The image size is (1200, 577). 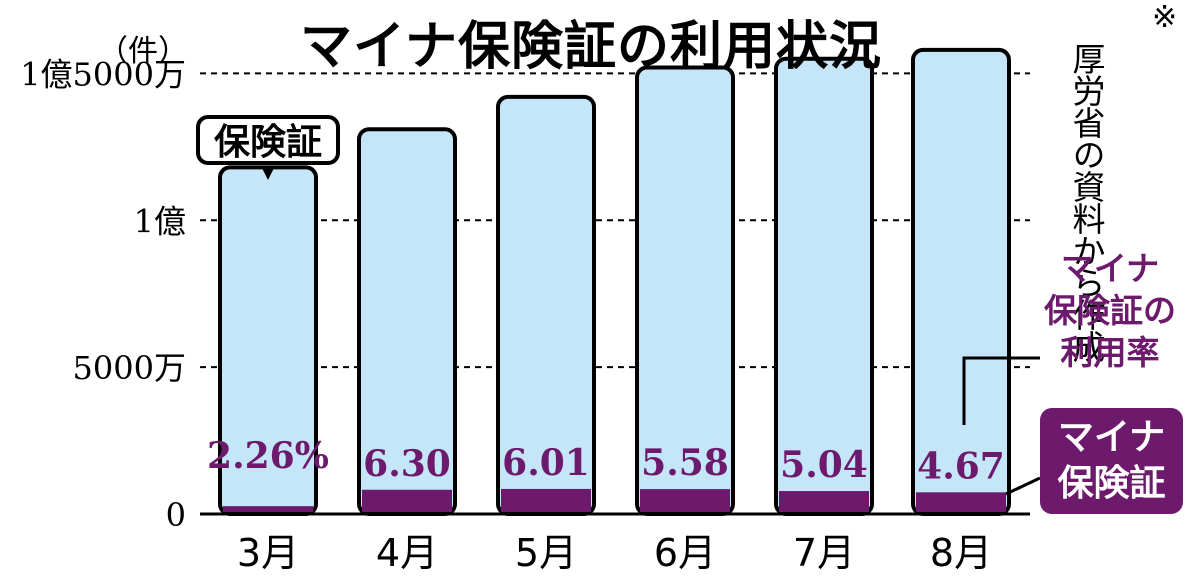 What do you see at coordinates (129, 368) in the screenshot?
I see `y-tick-label: 5000万` at bounding box center [129, 368].